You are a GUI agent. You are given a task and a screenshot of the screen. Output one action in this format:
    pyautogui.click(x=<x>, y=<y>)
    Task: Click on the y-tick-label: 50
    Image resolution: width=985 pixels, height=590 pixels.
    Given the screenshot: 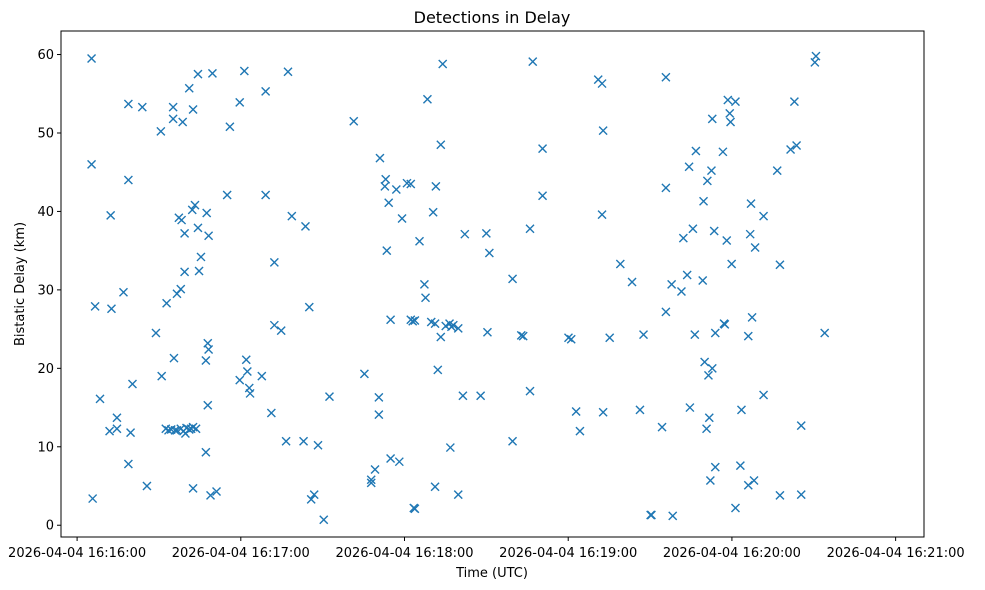 What is the action you would take?
    pyautogui.click(x=45, y=133)
    